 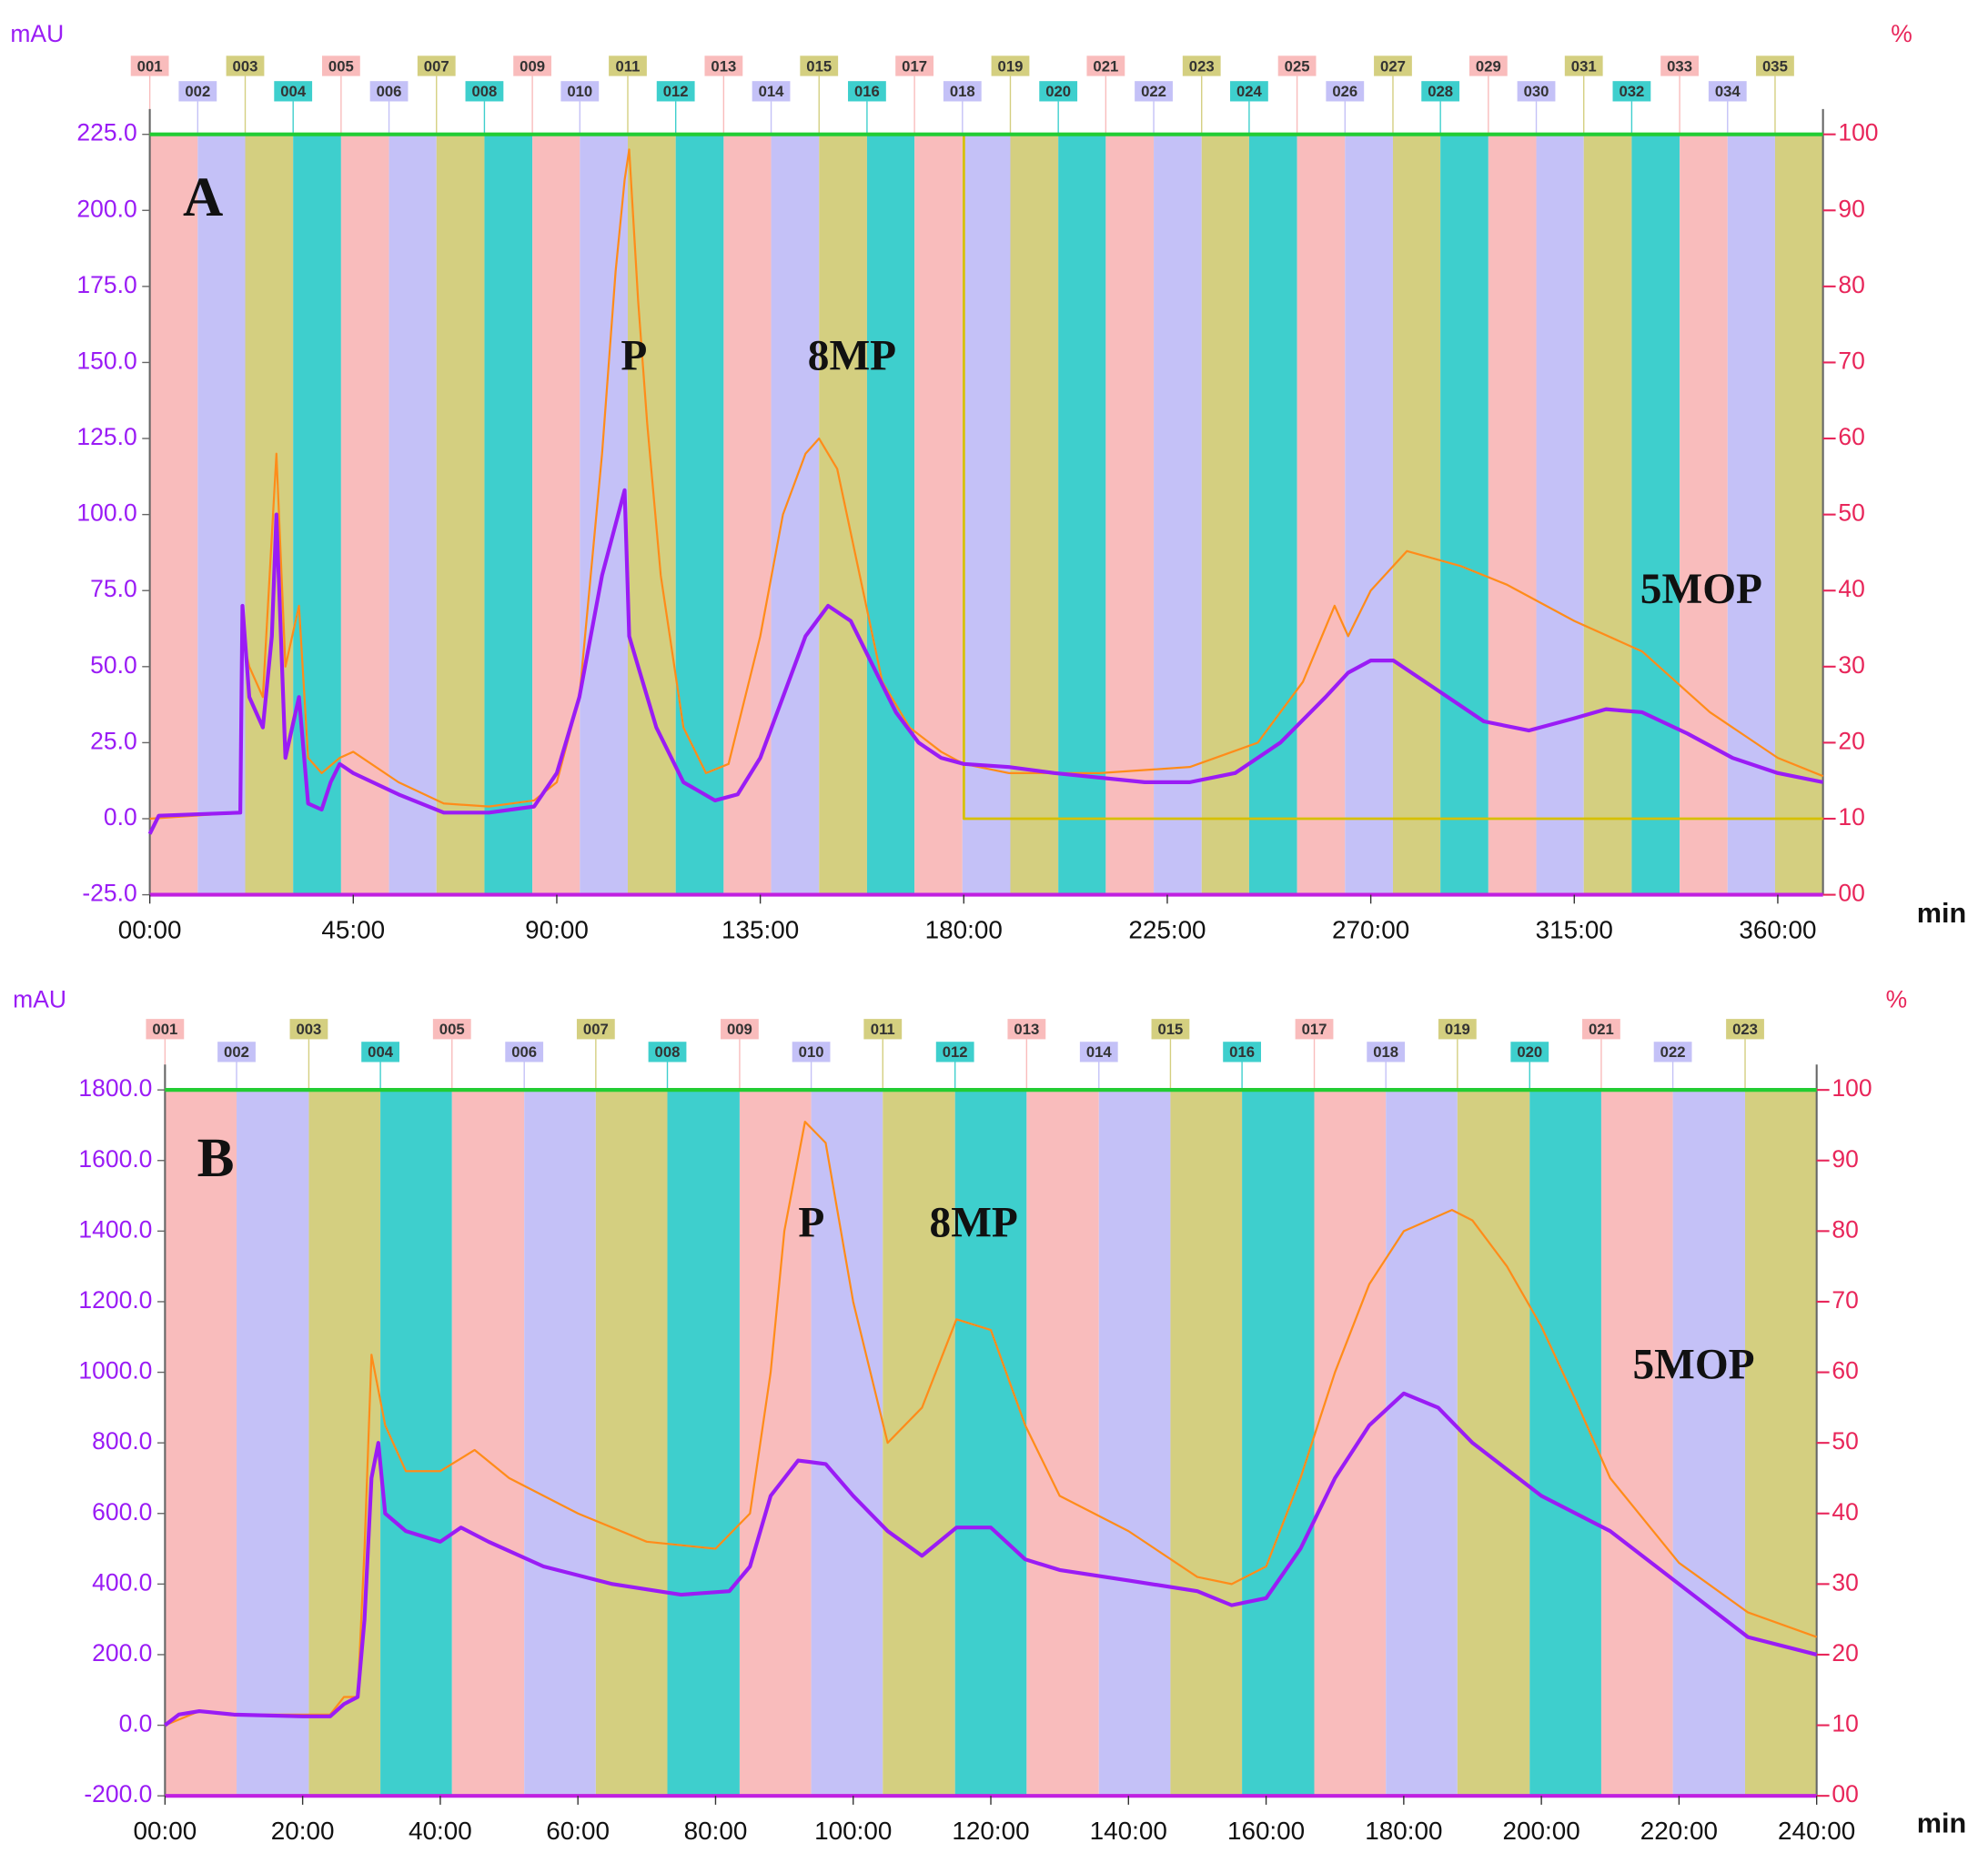 What do you see at coordinates (1851, 208) in the screenshot?
I see `y2-tick-label: 90` at bounding box center [1851, 208].